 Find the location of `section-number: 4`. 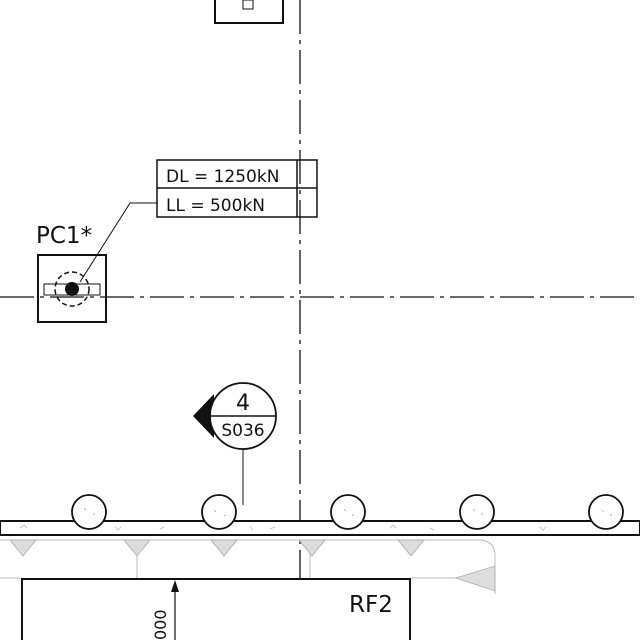

section-number: 4 is located at coordinates (243, 403).